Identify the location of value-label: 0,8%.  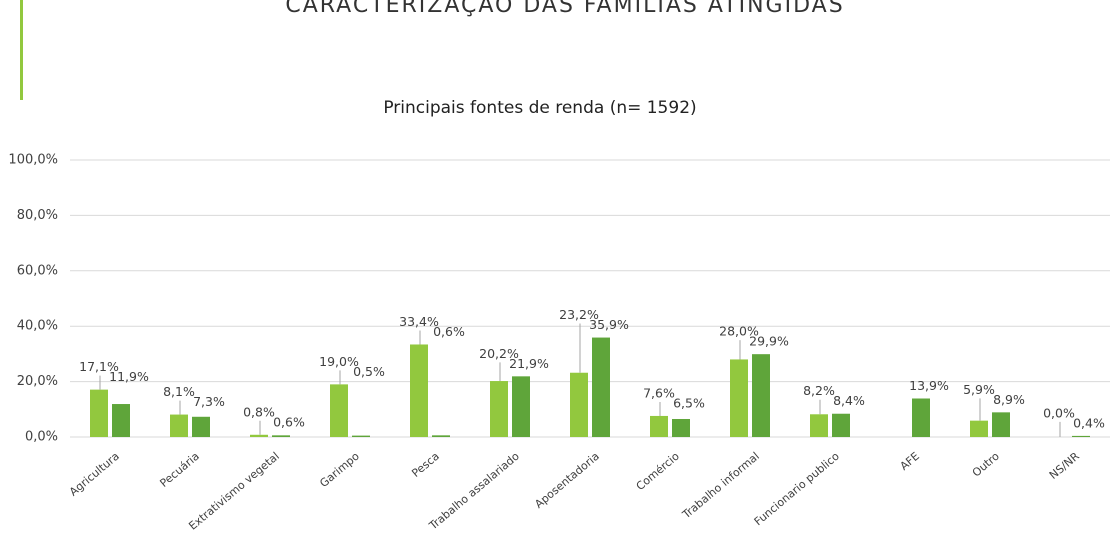
(259, 411).